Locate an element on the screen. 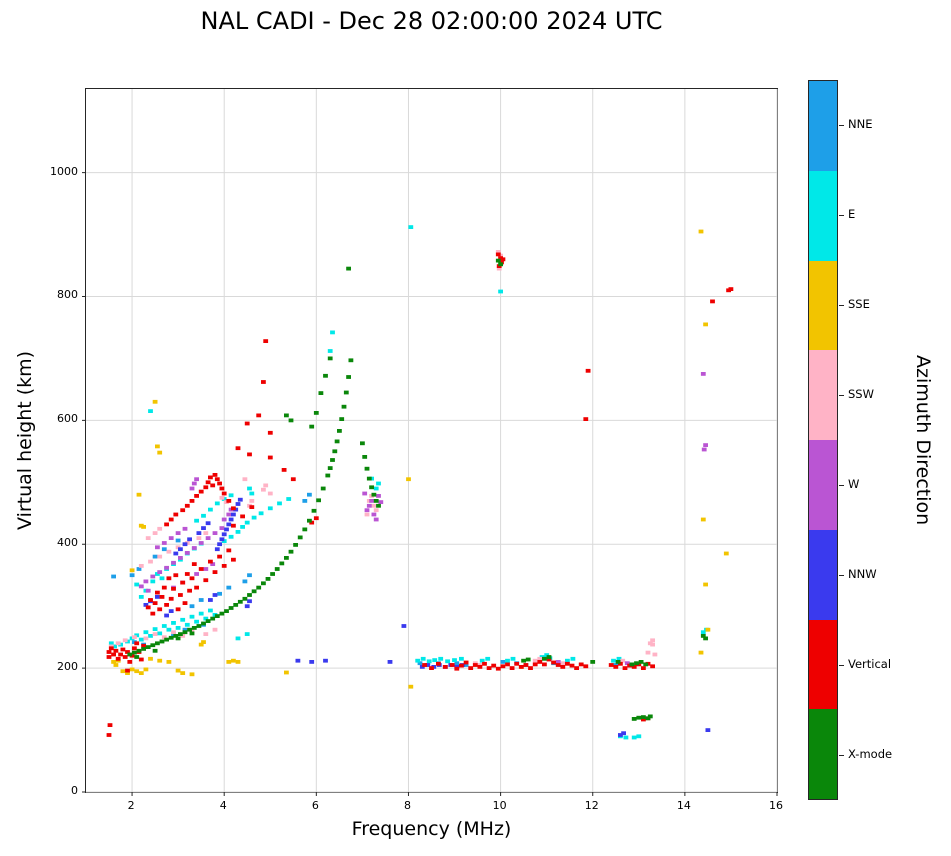 This screenshot has height=856, width=951. y-tick-label: 600 is located at coordinates (67, 419).